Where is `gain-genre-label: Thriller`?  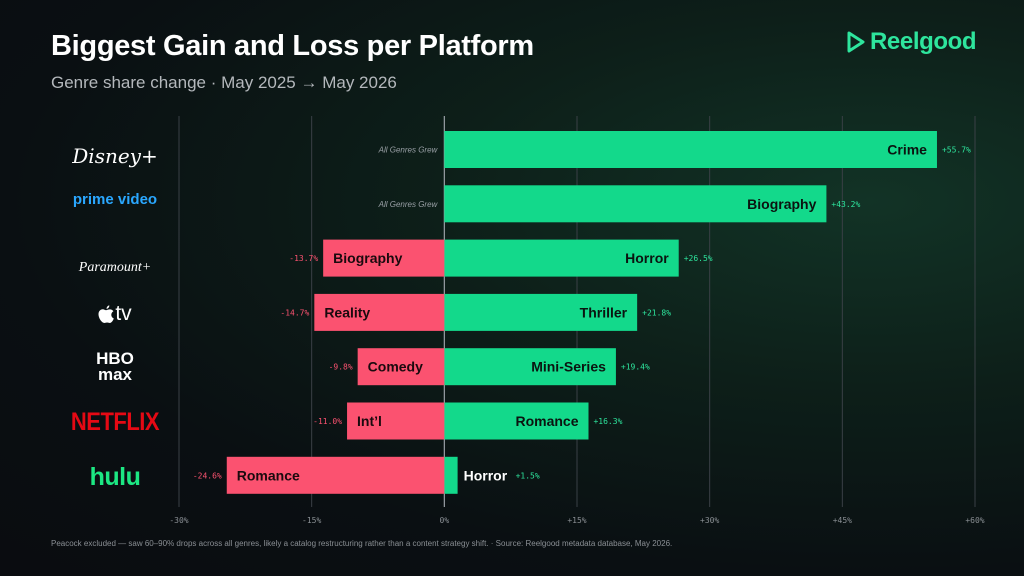 gain-genre-label: Thriller is located at coordinates (604, 312).